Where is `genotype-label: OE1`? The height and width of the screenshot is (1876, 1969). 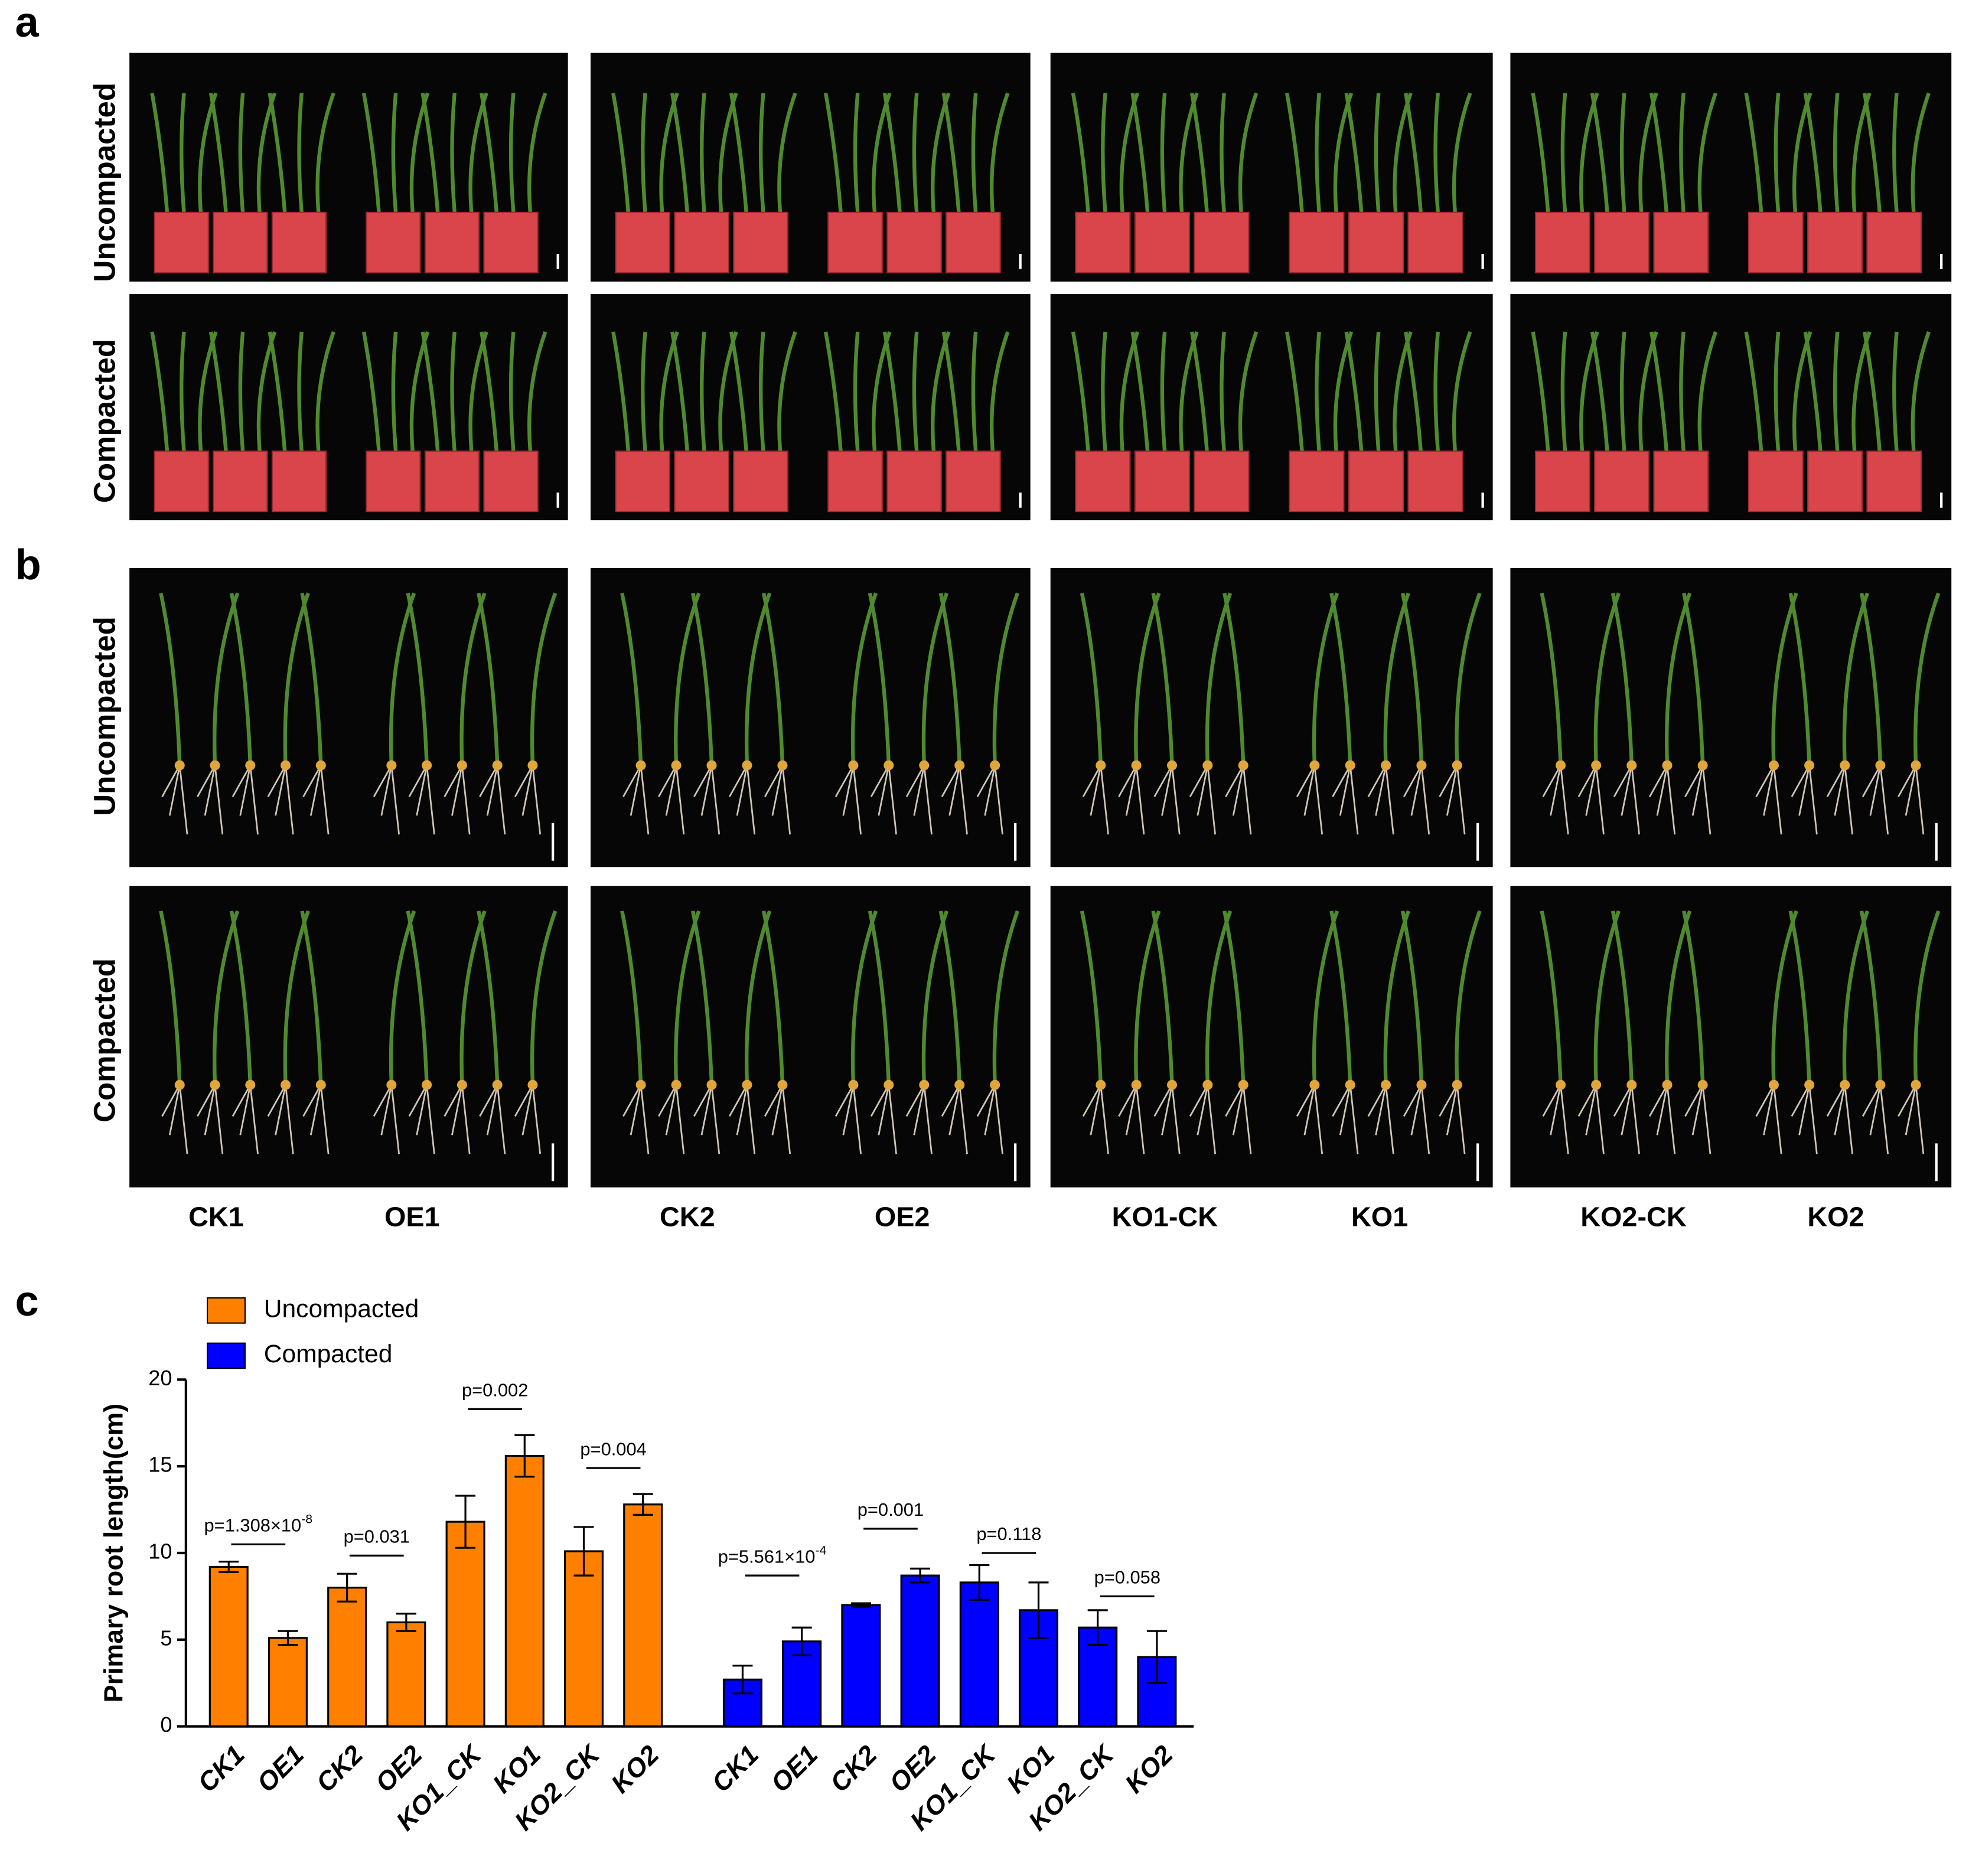
genotype-label: OE1 is located at coordinates (412, 1217).